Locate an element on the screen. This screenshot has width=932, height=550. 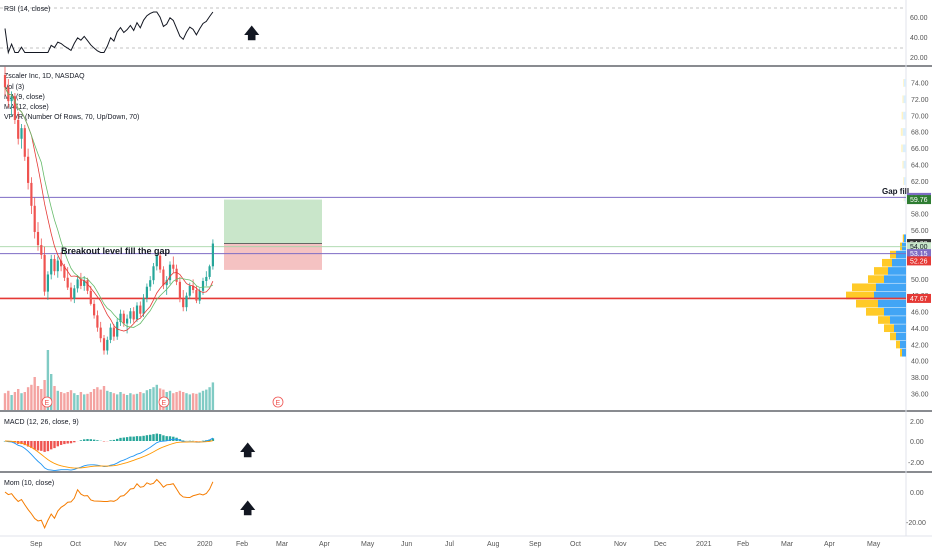
earnings-marker-2: E is located at coordinates (164, 402).